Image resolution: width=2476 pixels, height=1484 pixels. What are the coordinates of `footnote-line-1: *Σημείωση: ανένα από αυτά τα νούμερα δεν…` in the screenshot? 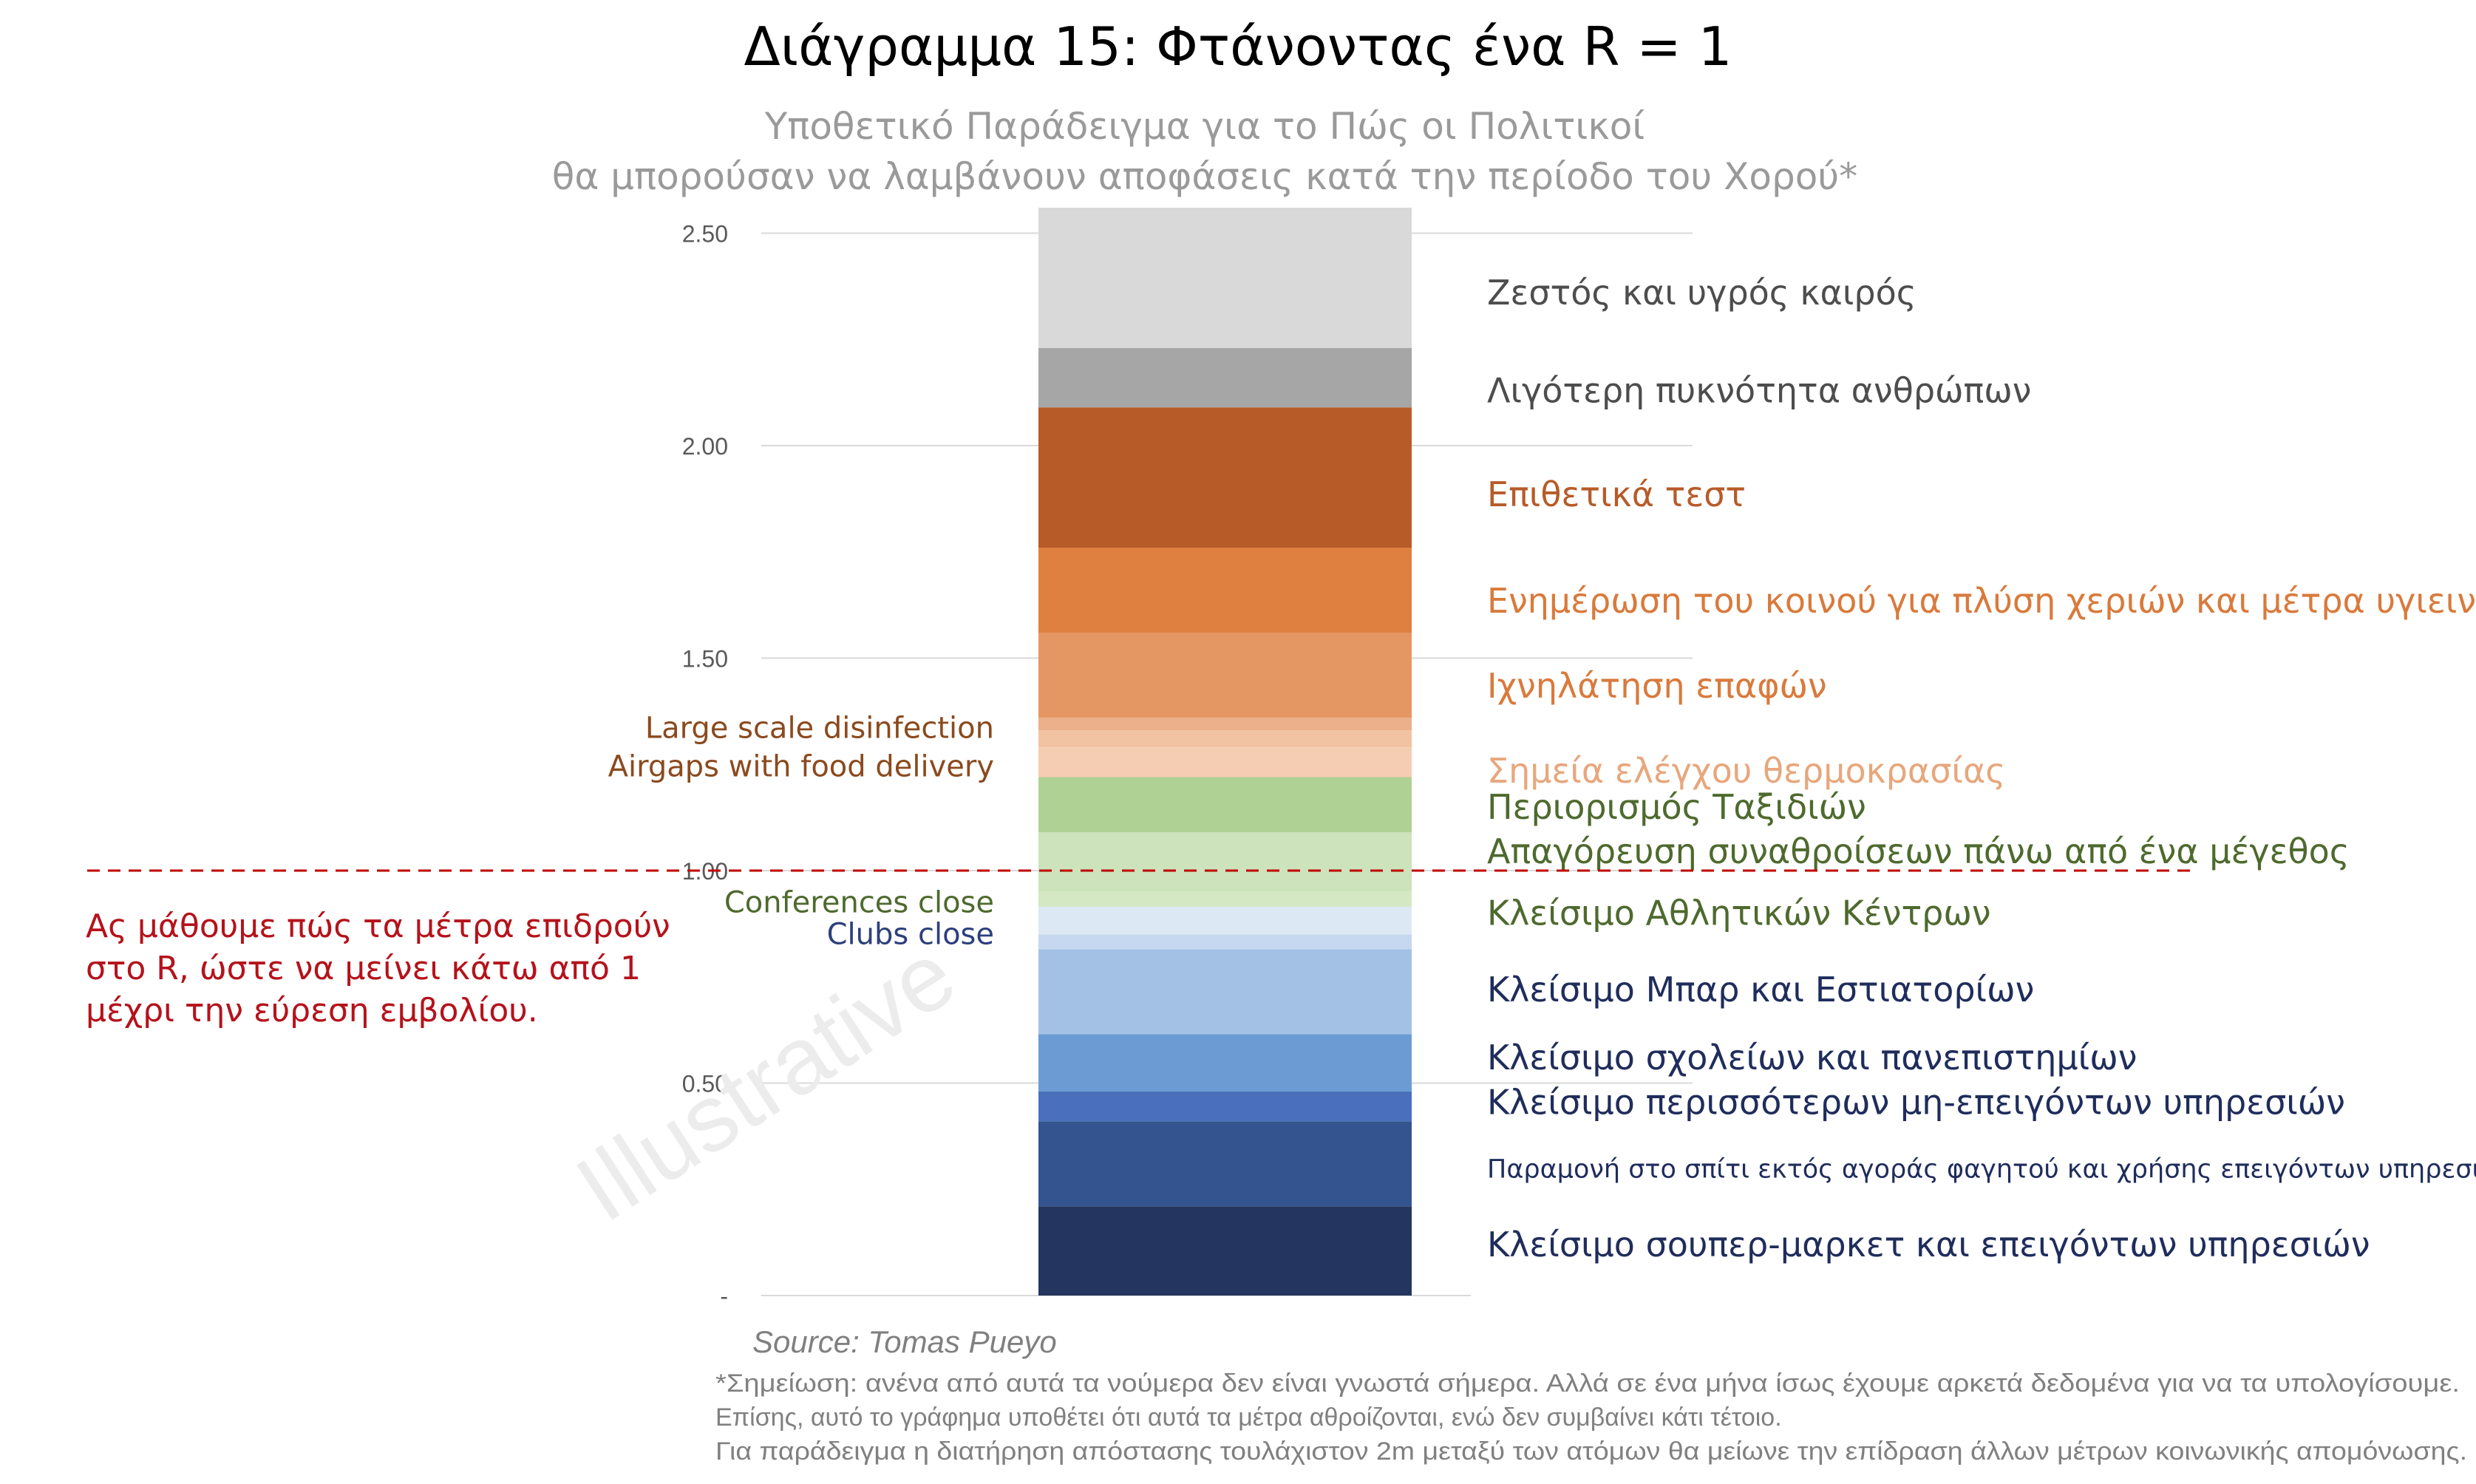 It's located at (1587, 1383).